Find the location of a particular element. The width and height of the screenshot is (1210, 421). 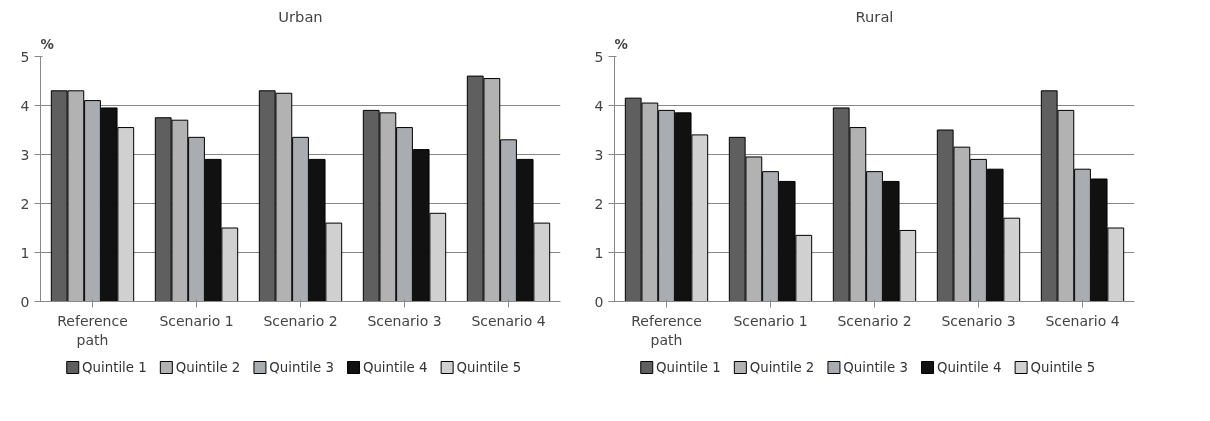

chart-title: Rural is located at coordinates (874, 16).